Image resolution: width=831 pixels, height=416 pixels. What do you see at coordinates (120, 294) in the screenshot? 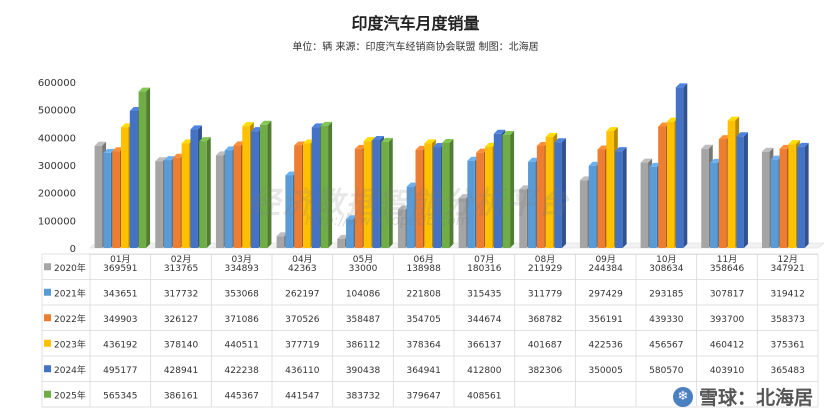
I see `data-label: 343651` at bounding box center [120, 294].